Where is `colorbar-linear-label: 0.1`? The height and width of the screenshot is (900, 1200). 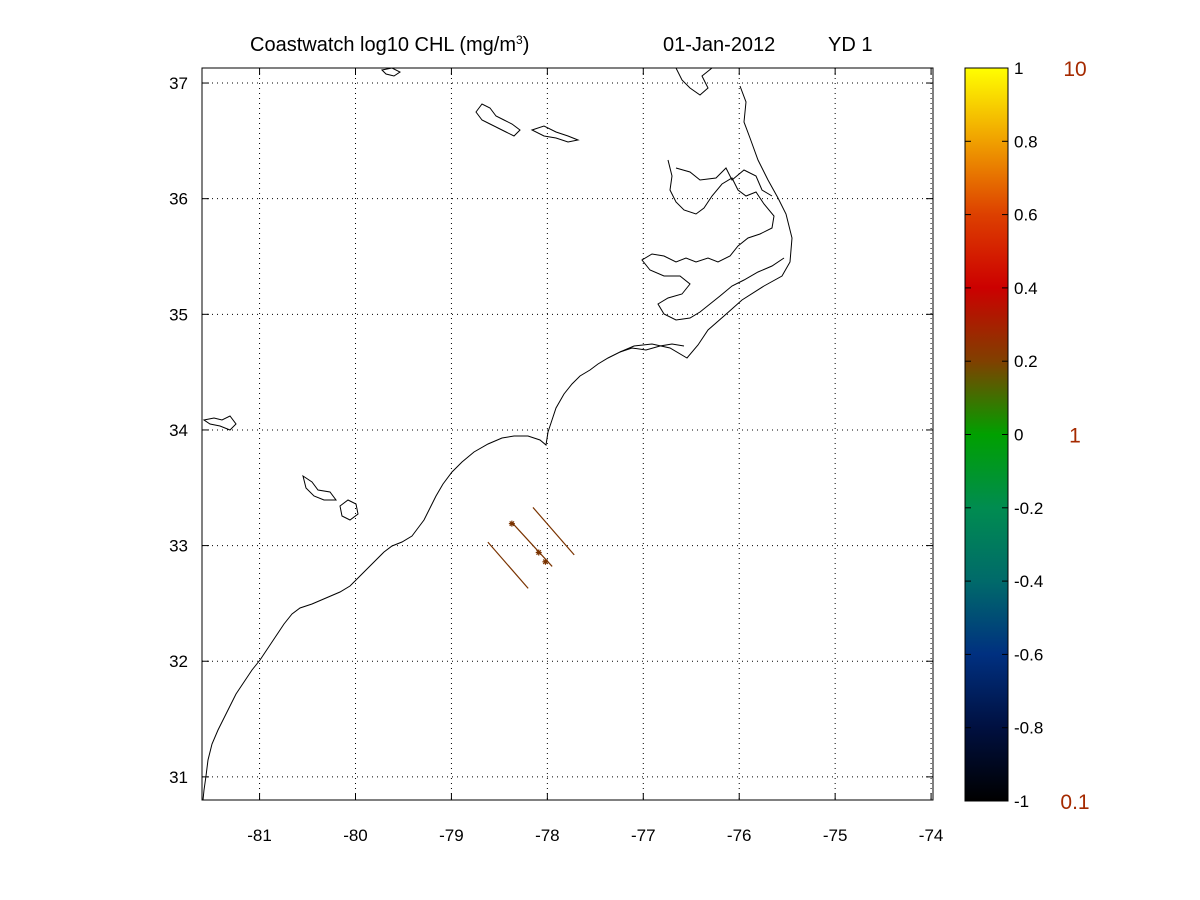 colorbar-linear-label: 0.1 is located at coordinates (1074, 802).